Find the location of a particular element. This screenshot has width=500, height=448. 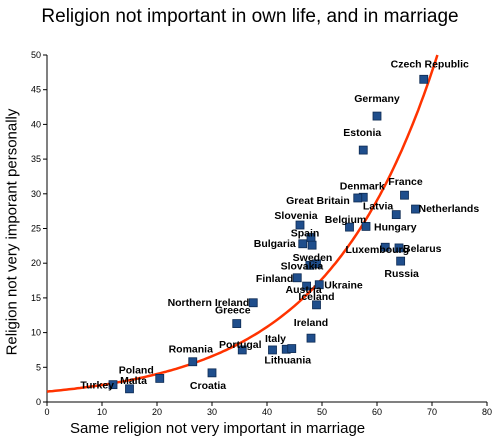

y-tick-label: 0 is located at coordinates (38, 402).